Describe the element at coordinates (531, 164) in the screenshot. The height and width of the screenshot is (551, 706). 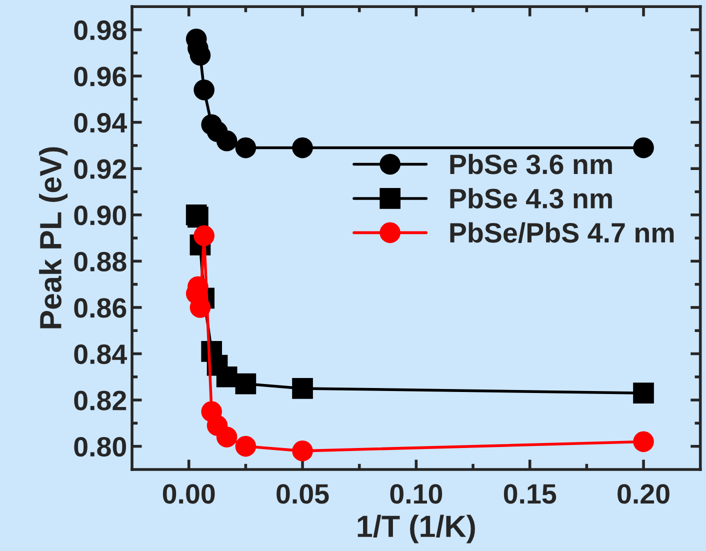
I see `legend-label: PbSe 3.6 nm` at that location.